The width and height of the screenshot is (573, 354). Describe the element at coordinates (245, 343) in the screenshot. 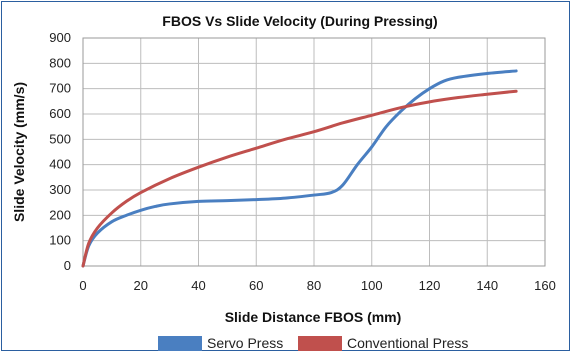

I see `legend-label-servo-press: Servo Press` at that location.